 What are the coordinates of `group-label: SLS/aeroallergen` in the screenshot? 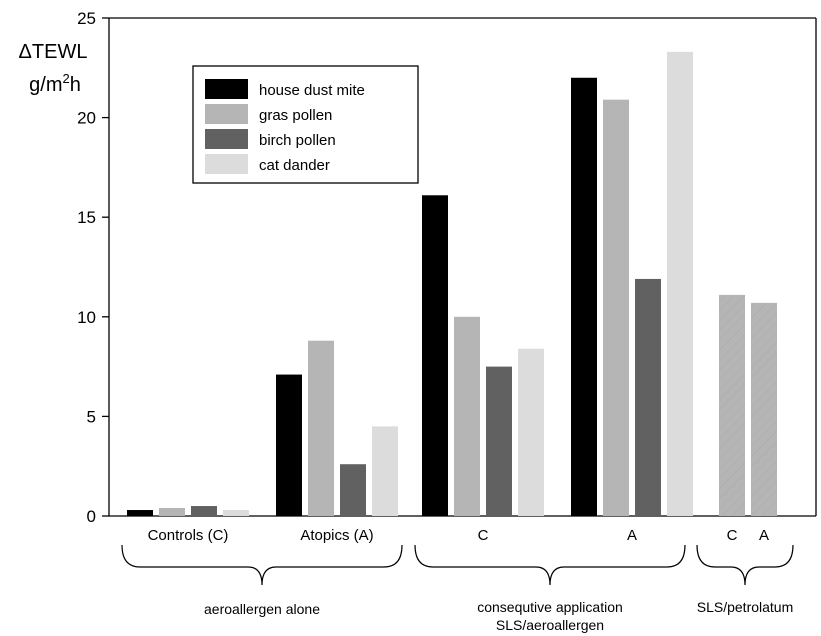 It's located at (550, 625).